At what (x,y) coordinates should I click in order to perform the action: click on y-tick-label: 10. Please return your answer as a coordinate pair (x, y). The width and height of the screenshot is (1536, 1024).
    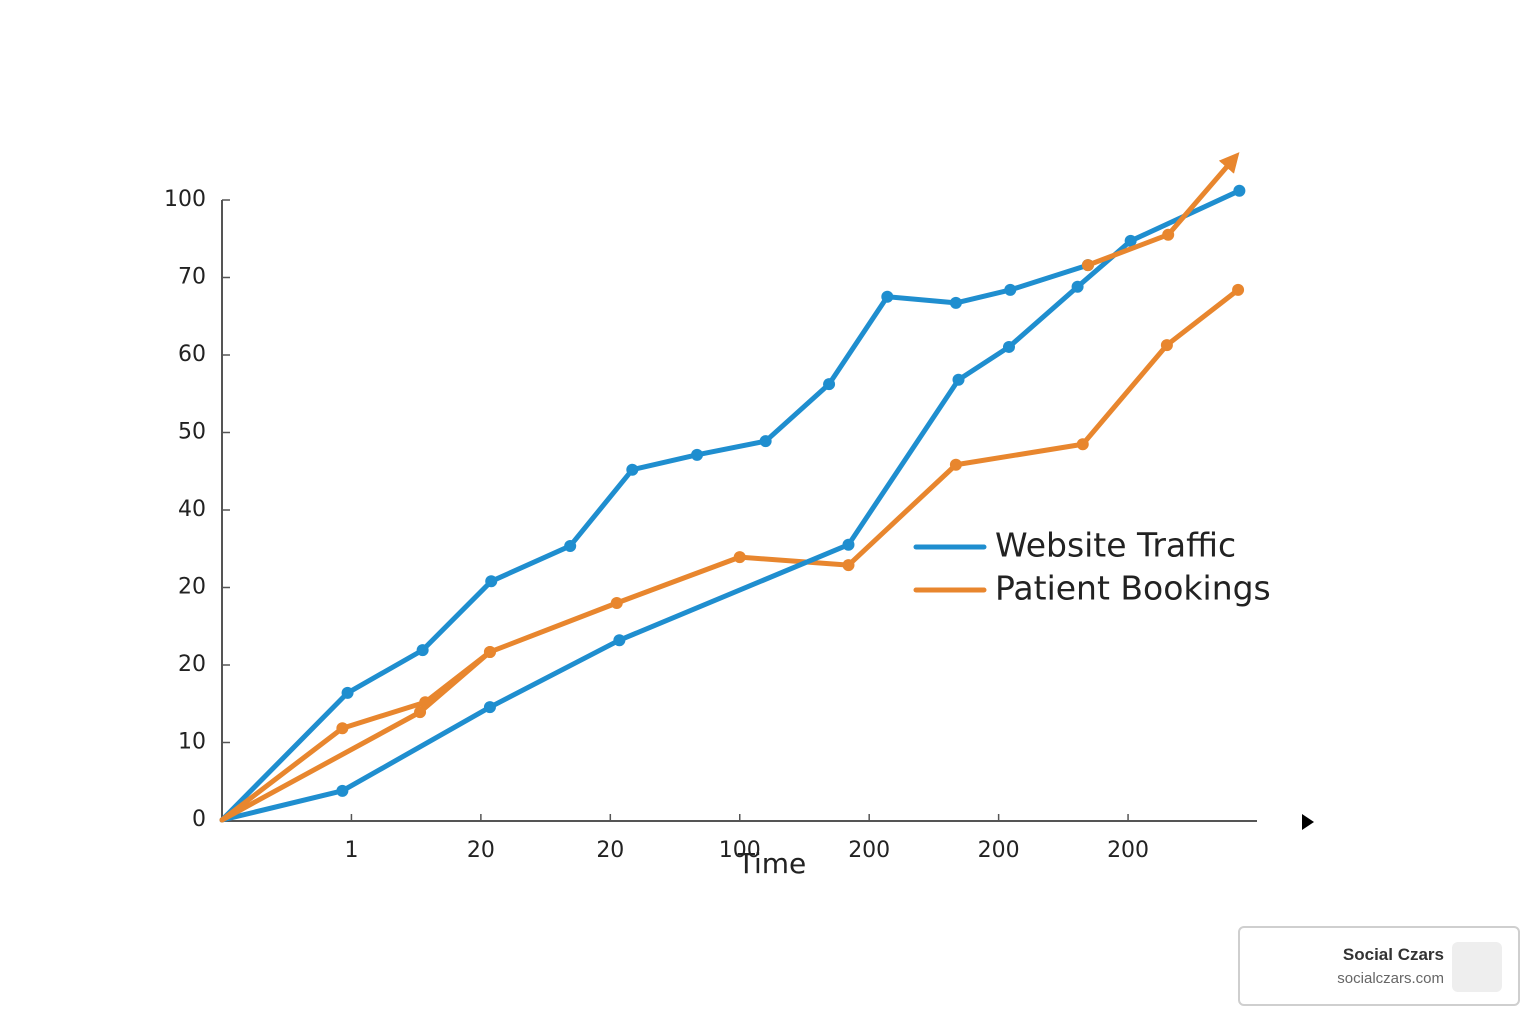
    Looking at the image, I should click on (192, 742).